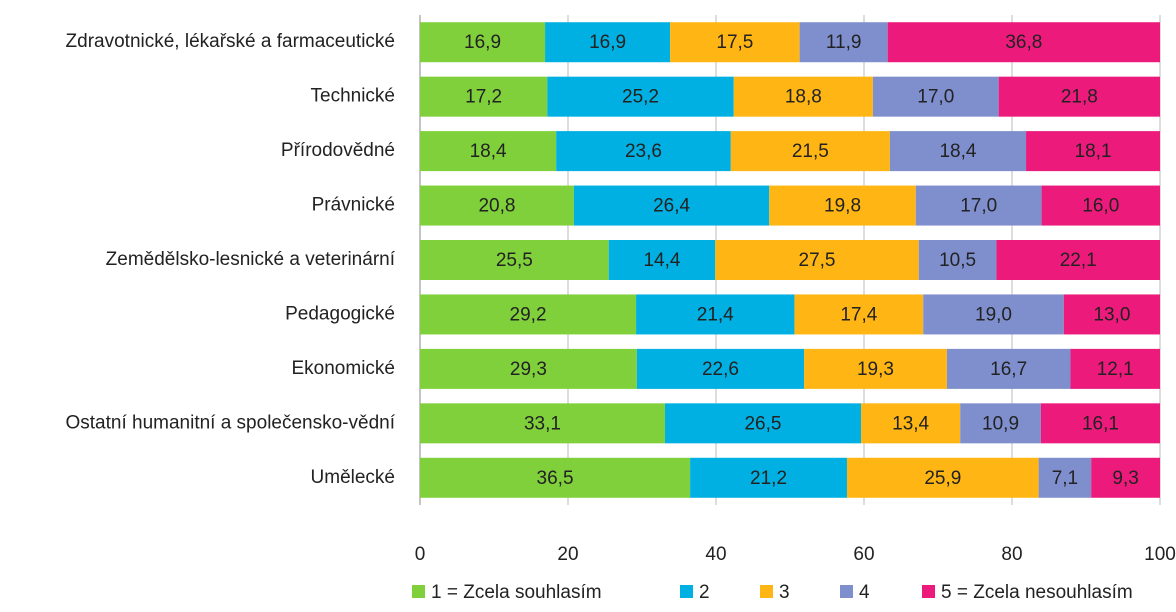  I want to click on legend-label: 4, so click(864, 592).